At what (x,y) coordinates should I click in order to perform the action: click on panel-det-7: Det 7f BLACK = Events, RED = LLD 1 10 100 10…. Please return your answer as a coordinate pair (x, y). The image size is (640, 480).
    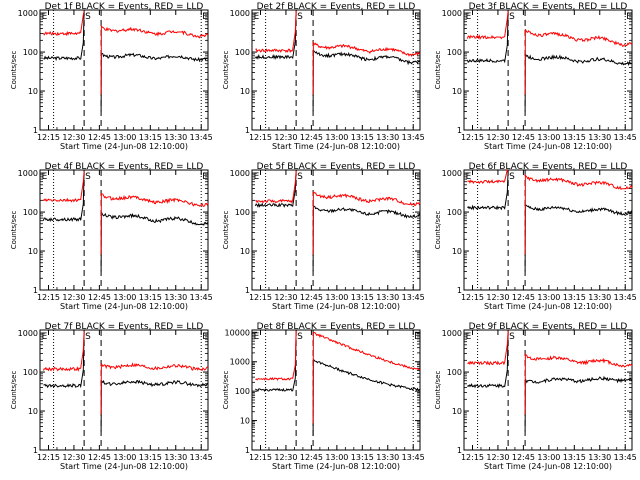
    Looking at the image, I should click on (111, 396).